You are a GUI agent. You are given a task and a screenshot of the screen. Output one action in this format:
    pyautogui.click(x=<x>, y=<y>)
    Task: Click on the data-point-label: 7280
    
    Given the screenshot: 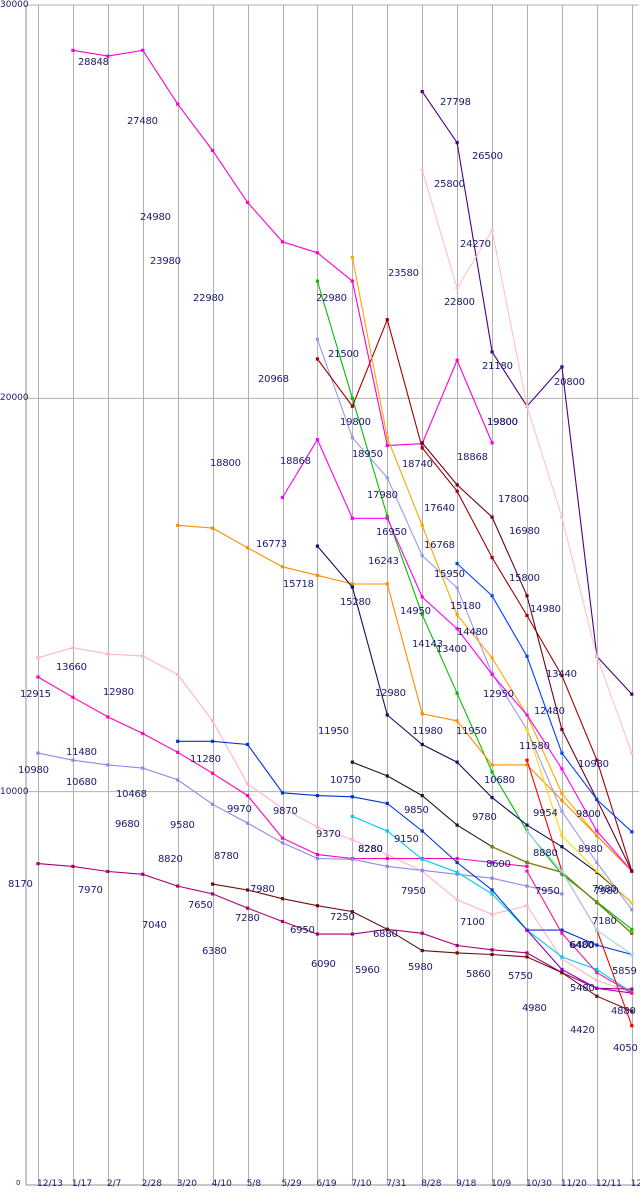 What is the action you would take?
    pyautogui.click(x=247, y=918)
    